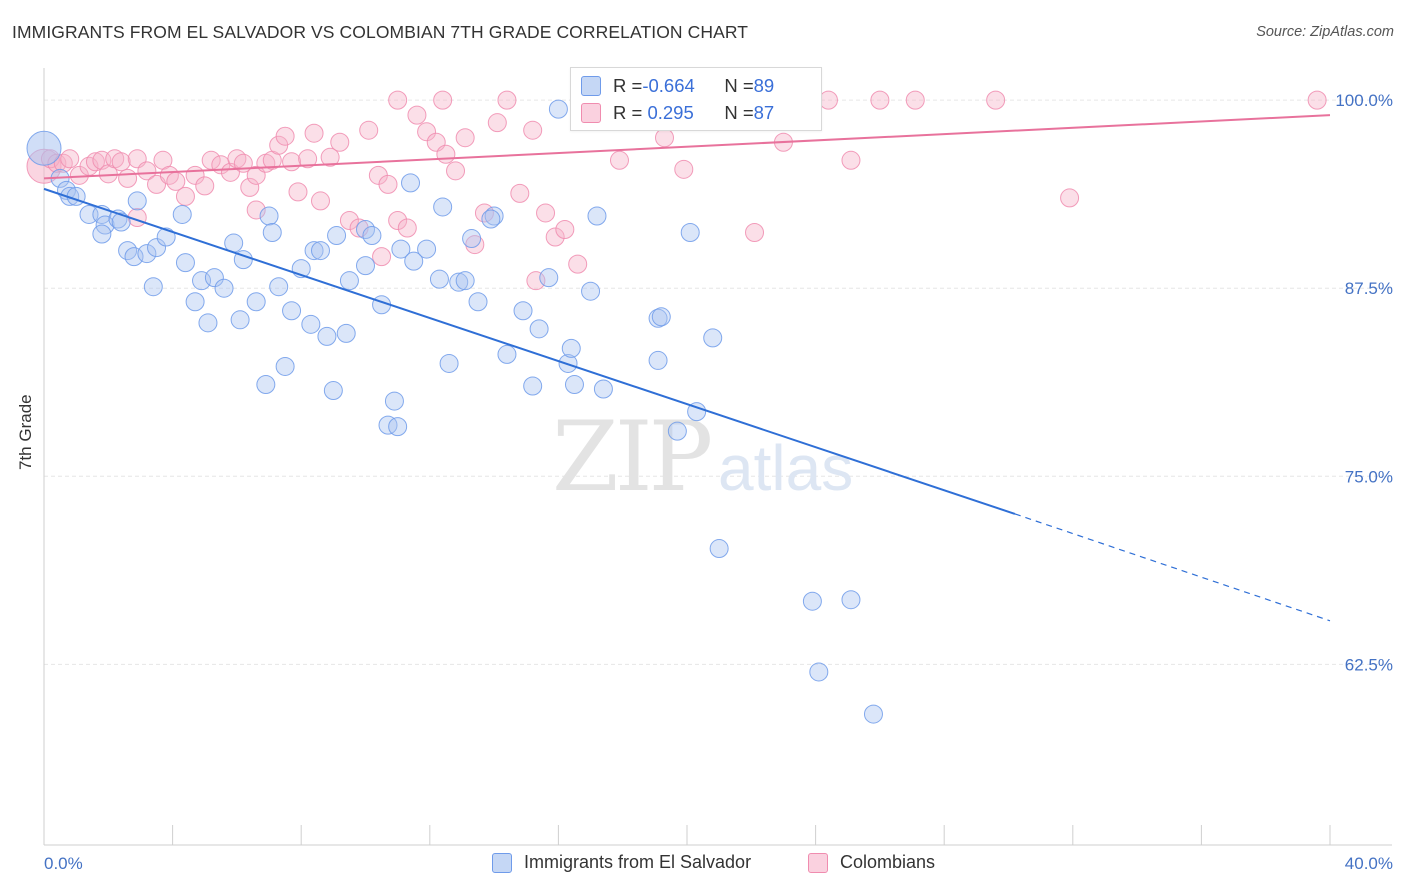  I want to click on legend-label-el-salvador: Immigrants from El Salvador, so click(638, 862).